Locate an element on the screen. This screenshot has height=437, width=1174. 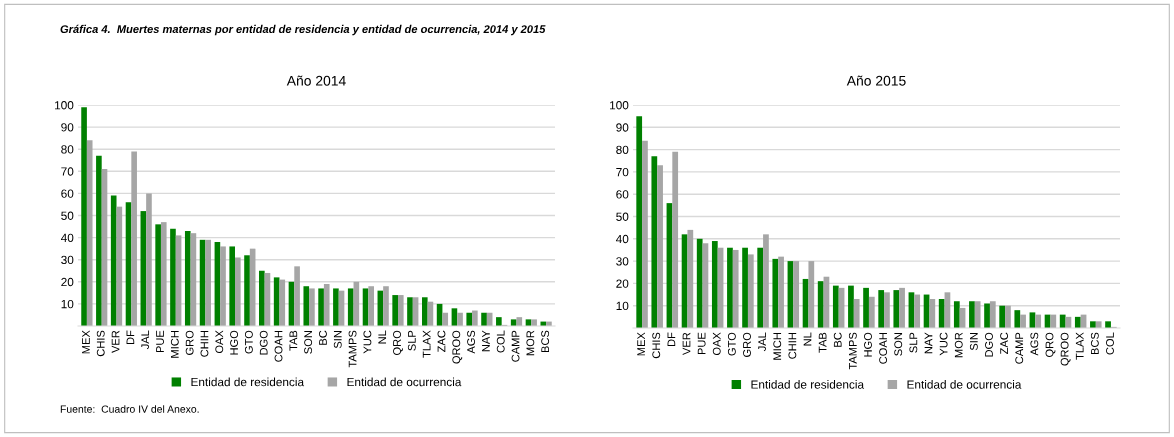
text: Gráfica 4. Muertes maternas por entidad de residencia y entidad de ocurrencia, 2014 y 2015 is located at coordinates (303, 30).